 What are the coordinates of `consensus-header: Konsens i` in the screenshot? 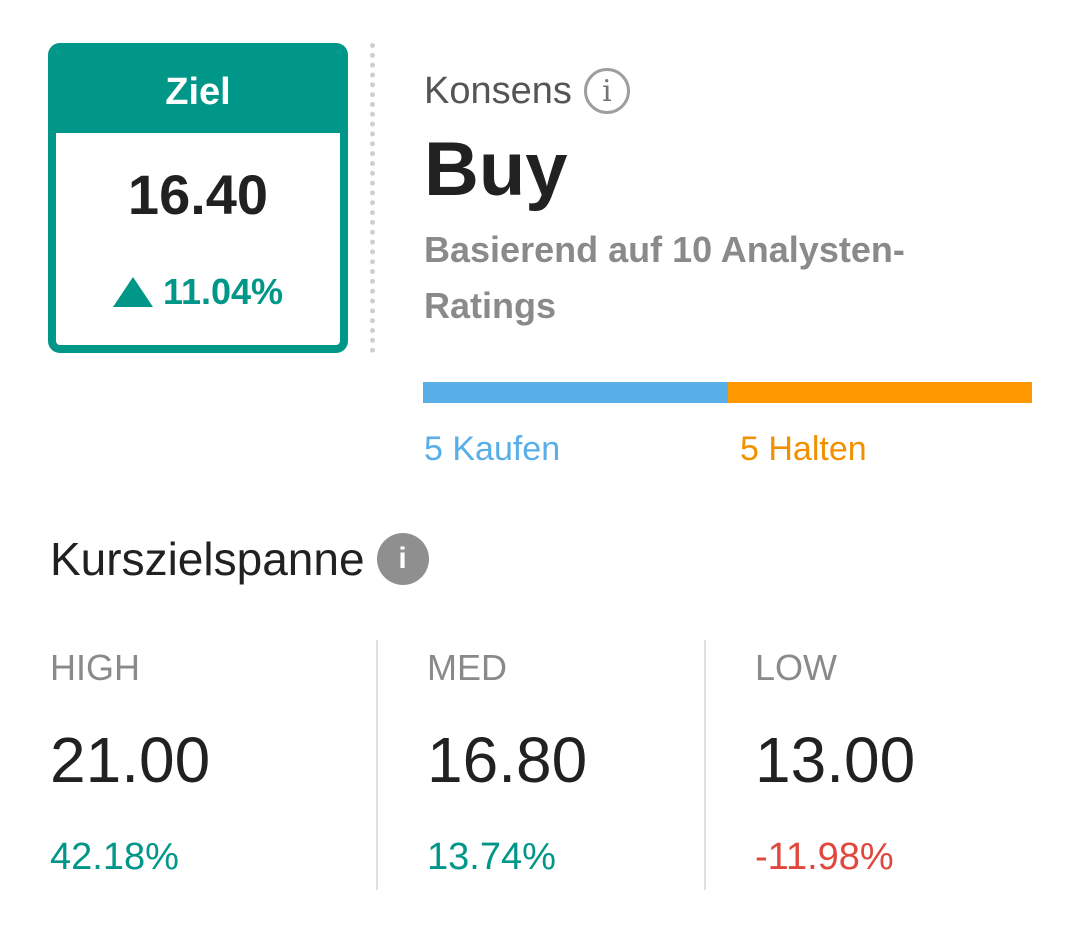 It's located at (527, 91).